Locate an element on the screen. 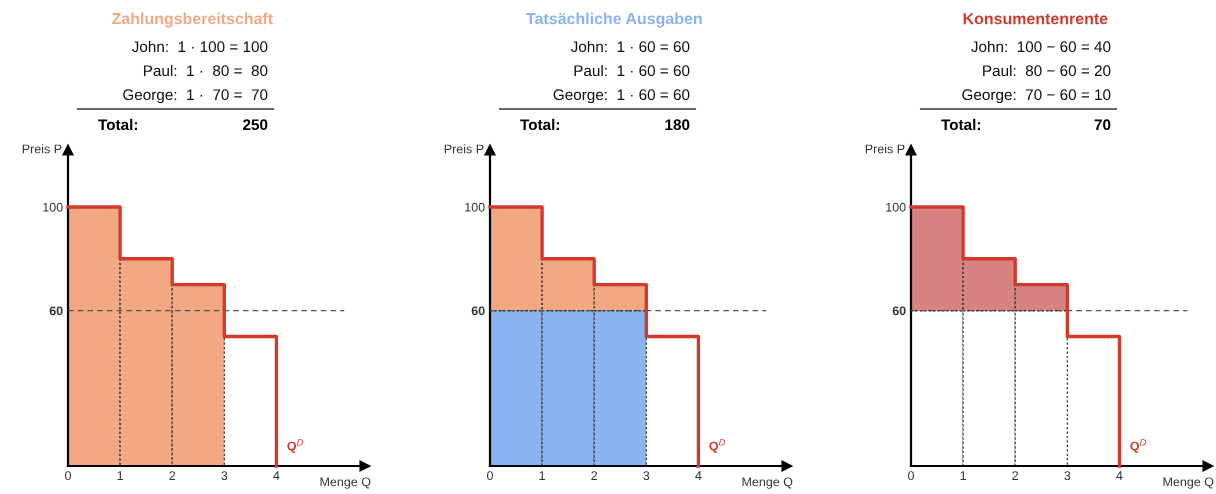  text: John: 1 · 60 = 60 is located at coordinates (630, 46).